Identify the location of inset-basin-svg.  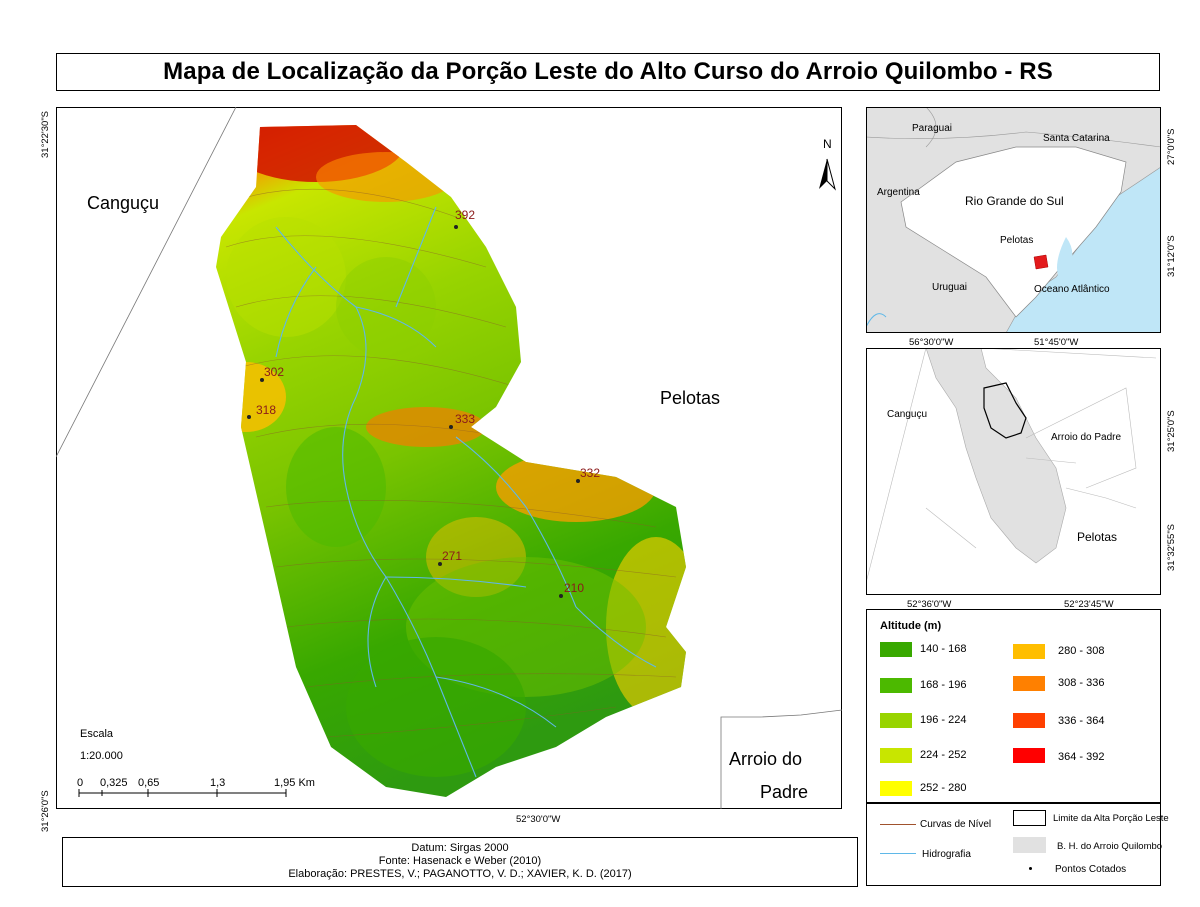
(1012, 465).